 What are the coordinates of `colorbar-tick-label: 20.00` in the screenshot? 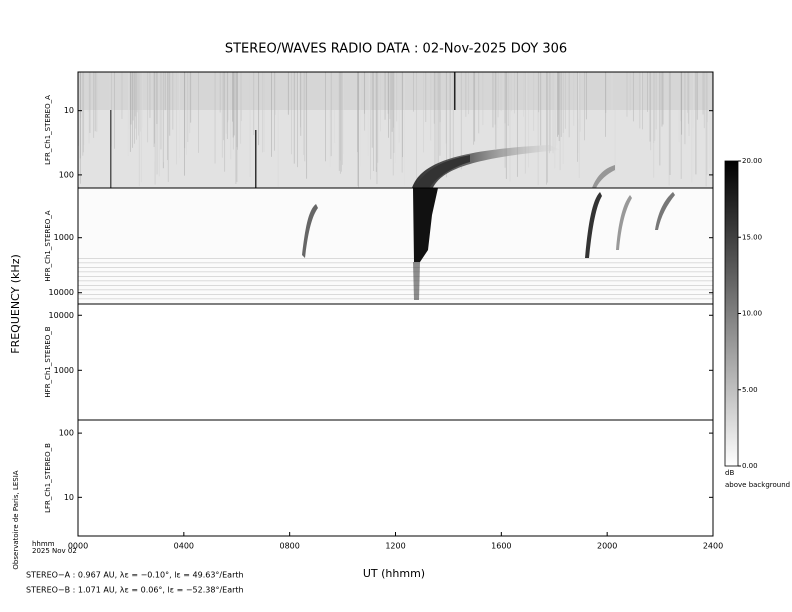 It's located at (752, 161).